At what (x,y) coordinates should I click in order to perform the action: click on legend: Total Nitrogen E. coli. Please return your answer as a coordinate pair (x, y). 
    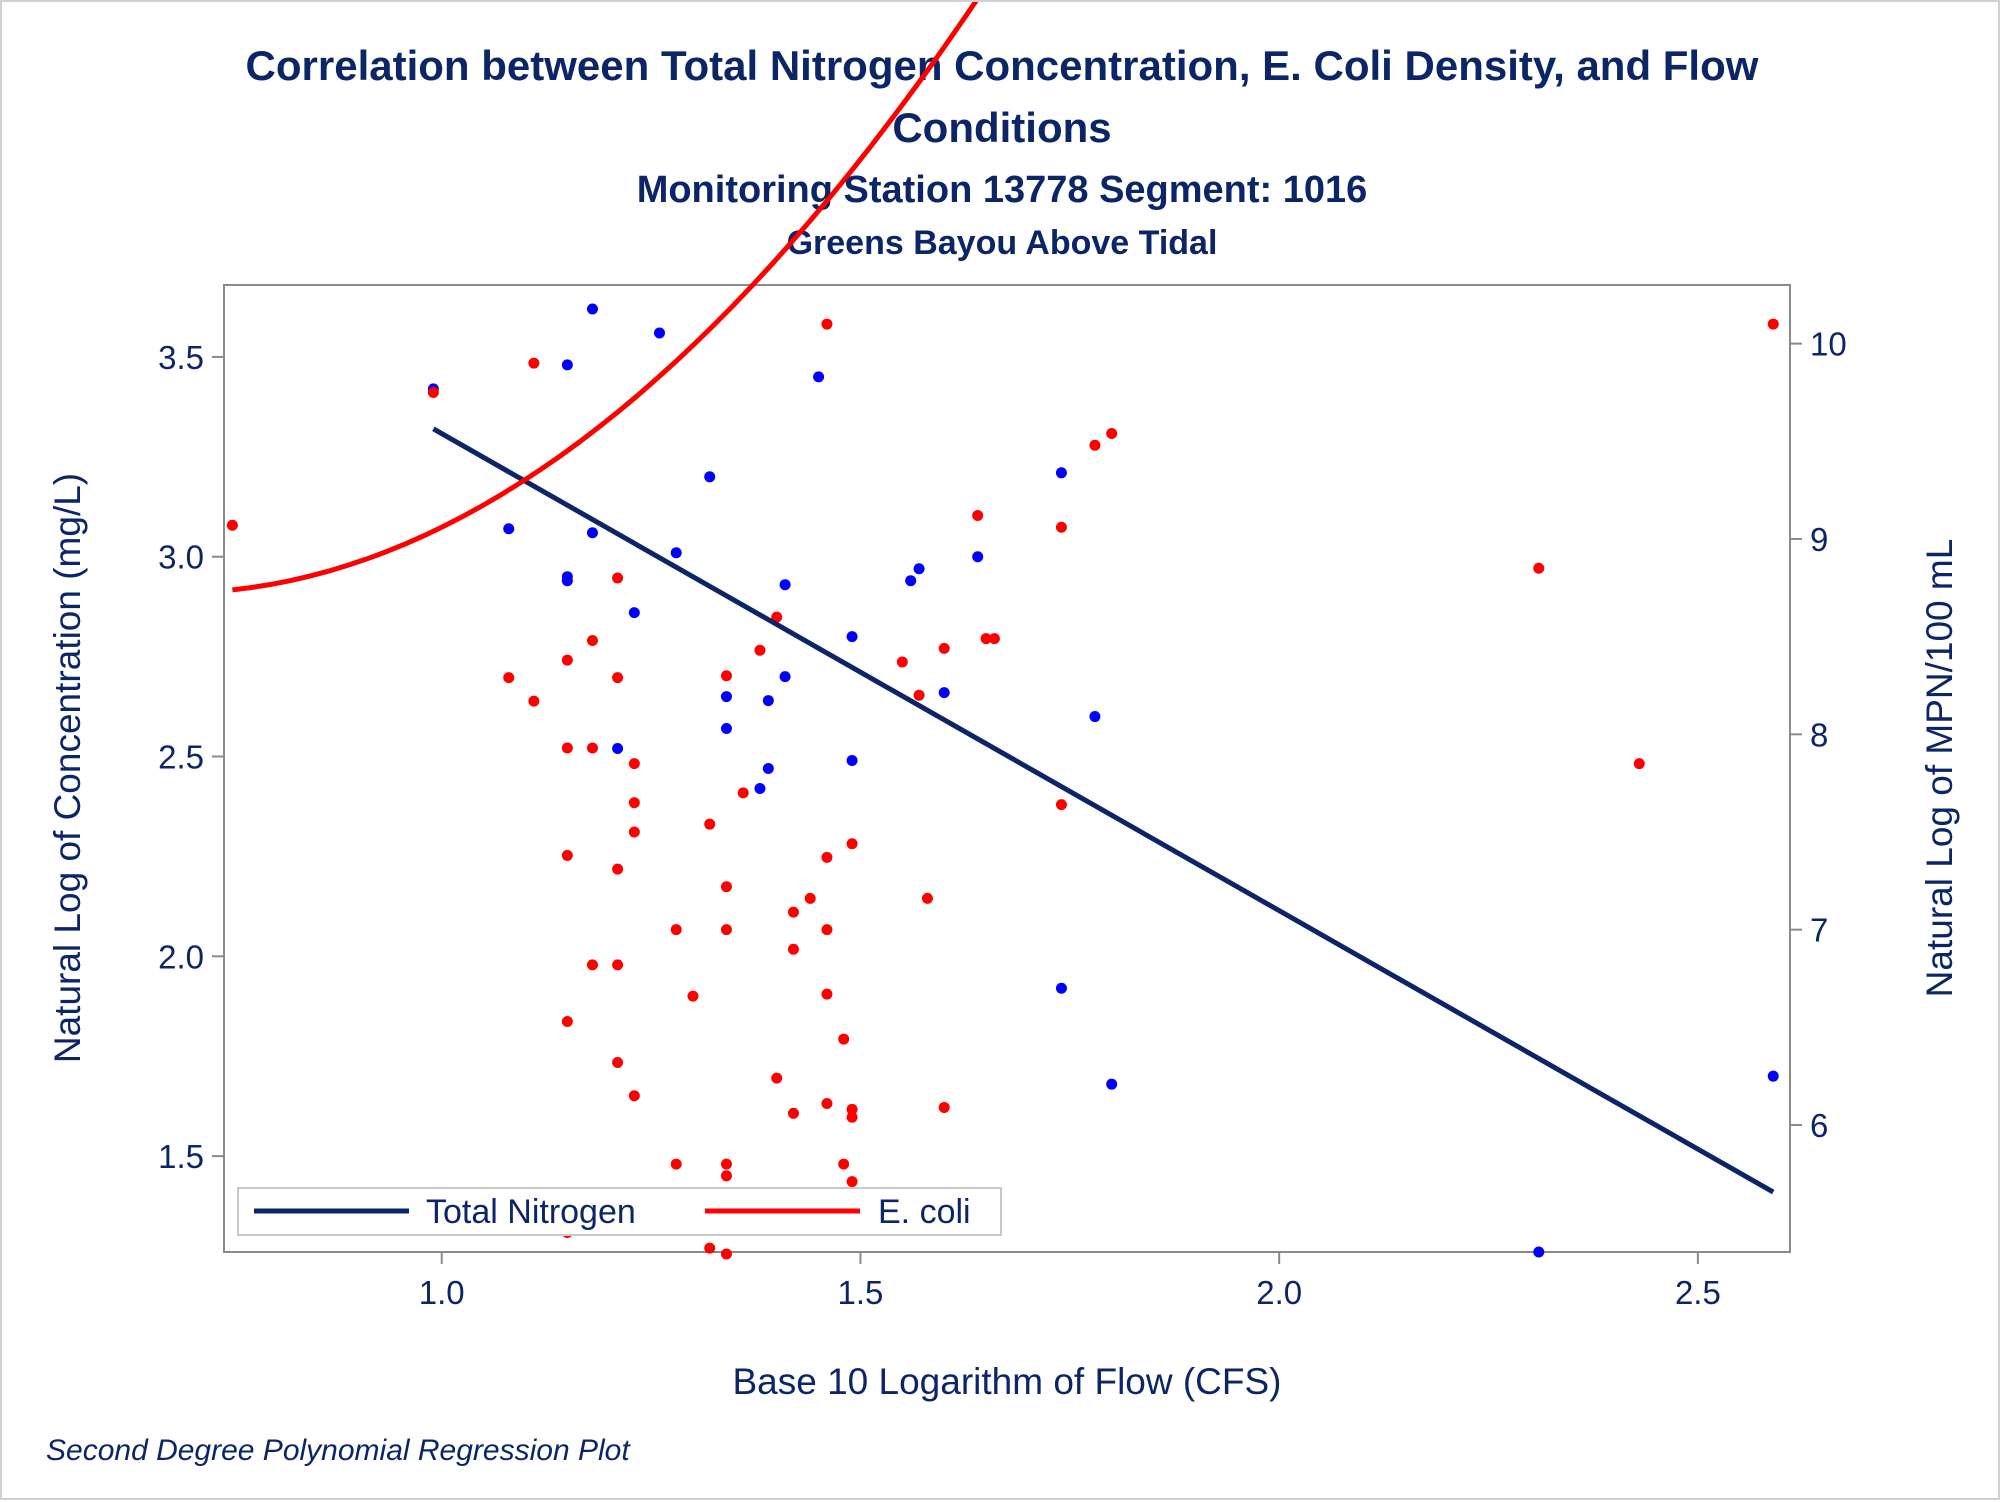
    Looking at the image, I should click on (619, 1211).